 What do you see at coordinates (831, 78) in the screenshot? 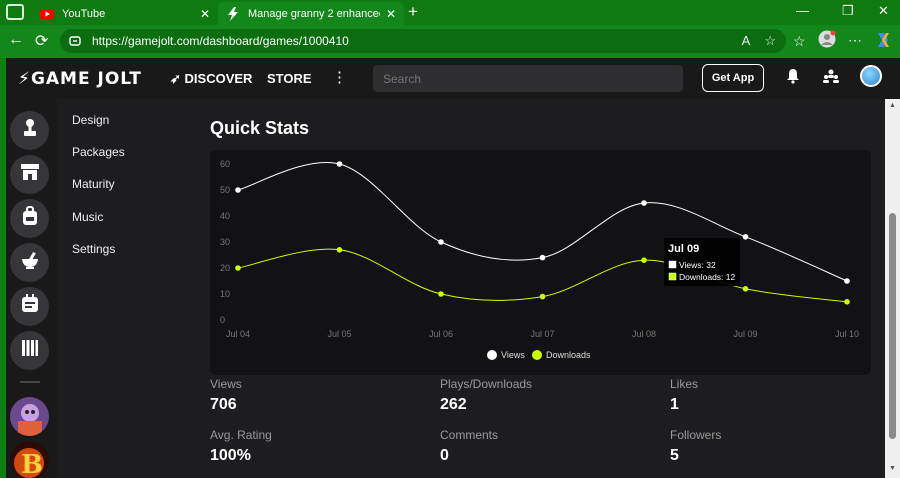
I see `friends-icon` at bounding box center [831, 78].